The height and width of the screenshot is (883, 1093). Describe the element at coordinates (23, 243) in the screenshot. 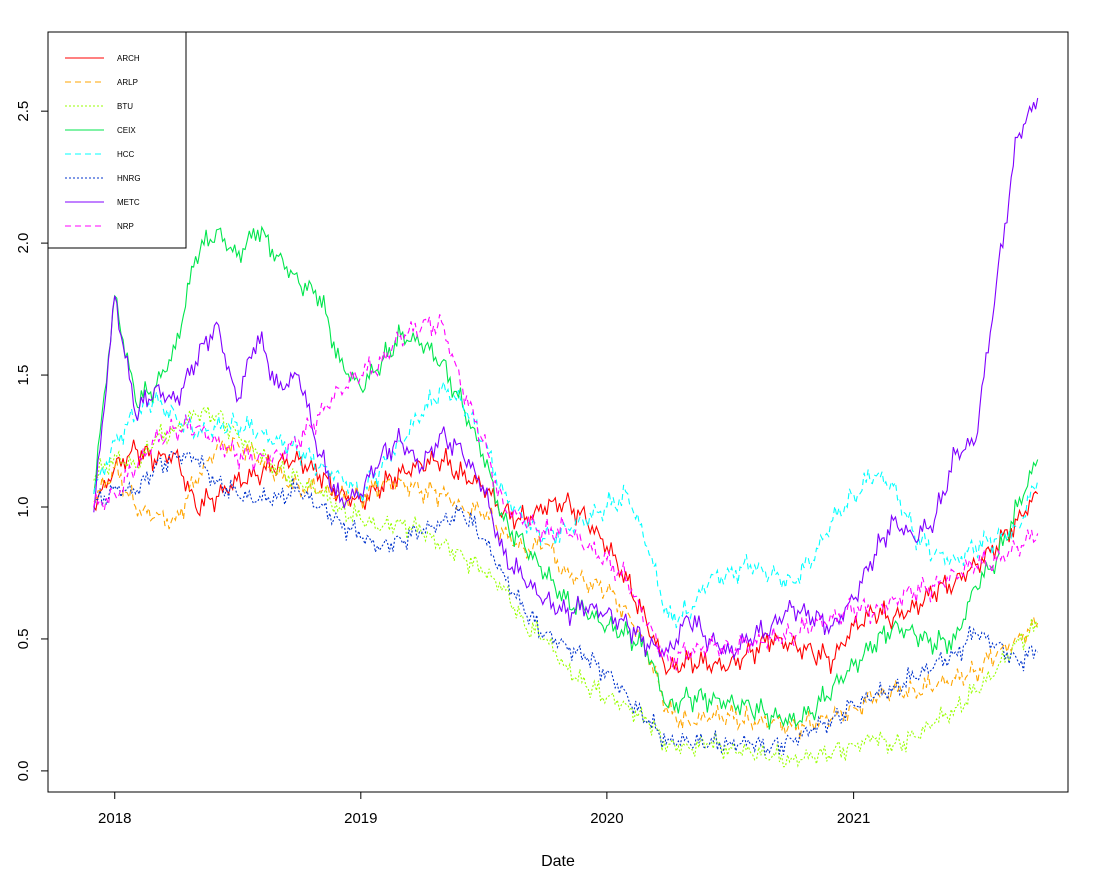

I see `y-tick-label: 2.0` at that location.